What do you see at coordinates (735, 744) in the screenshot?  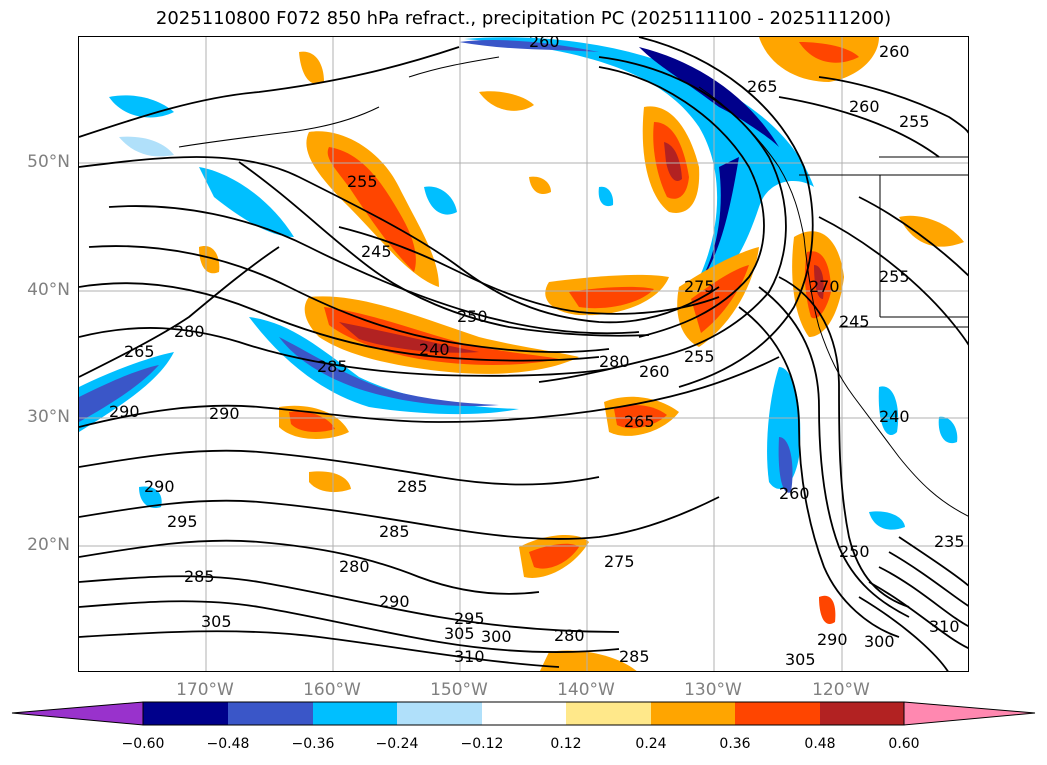 I see `colorbar-tick: 0.36` at bounding box center [735, 744].